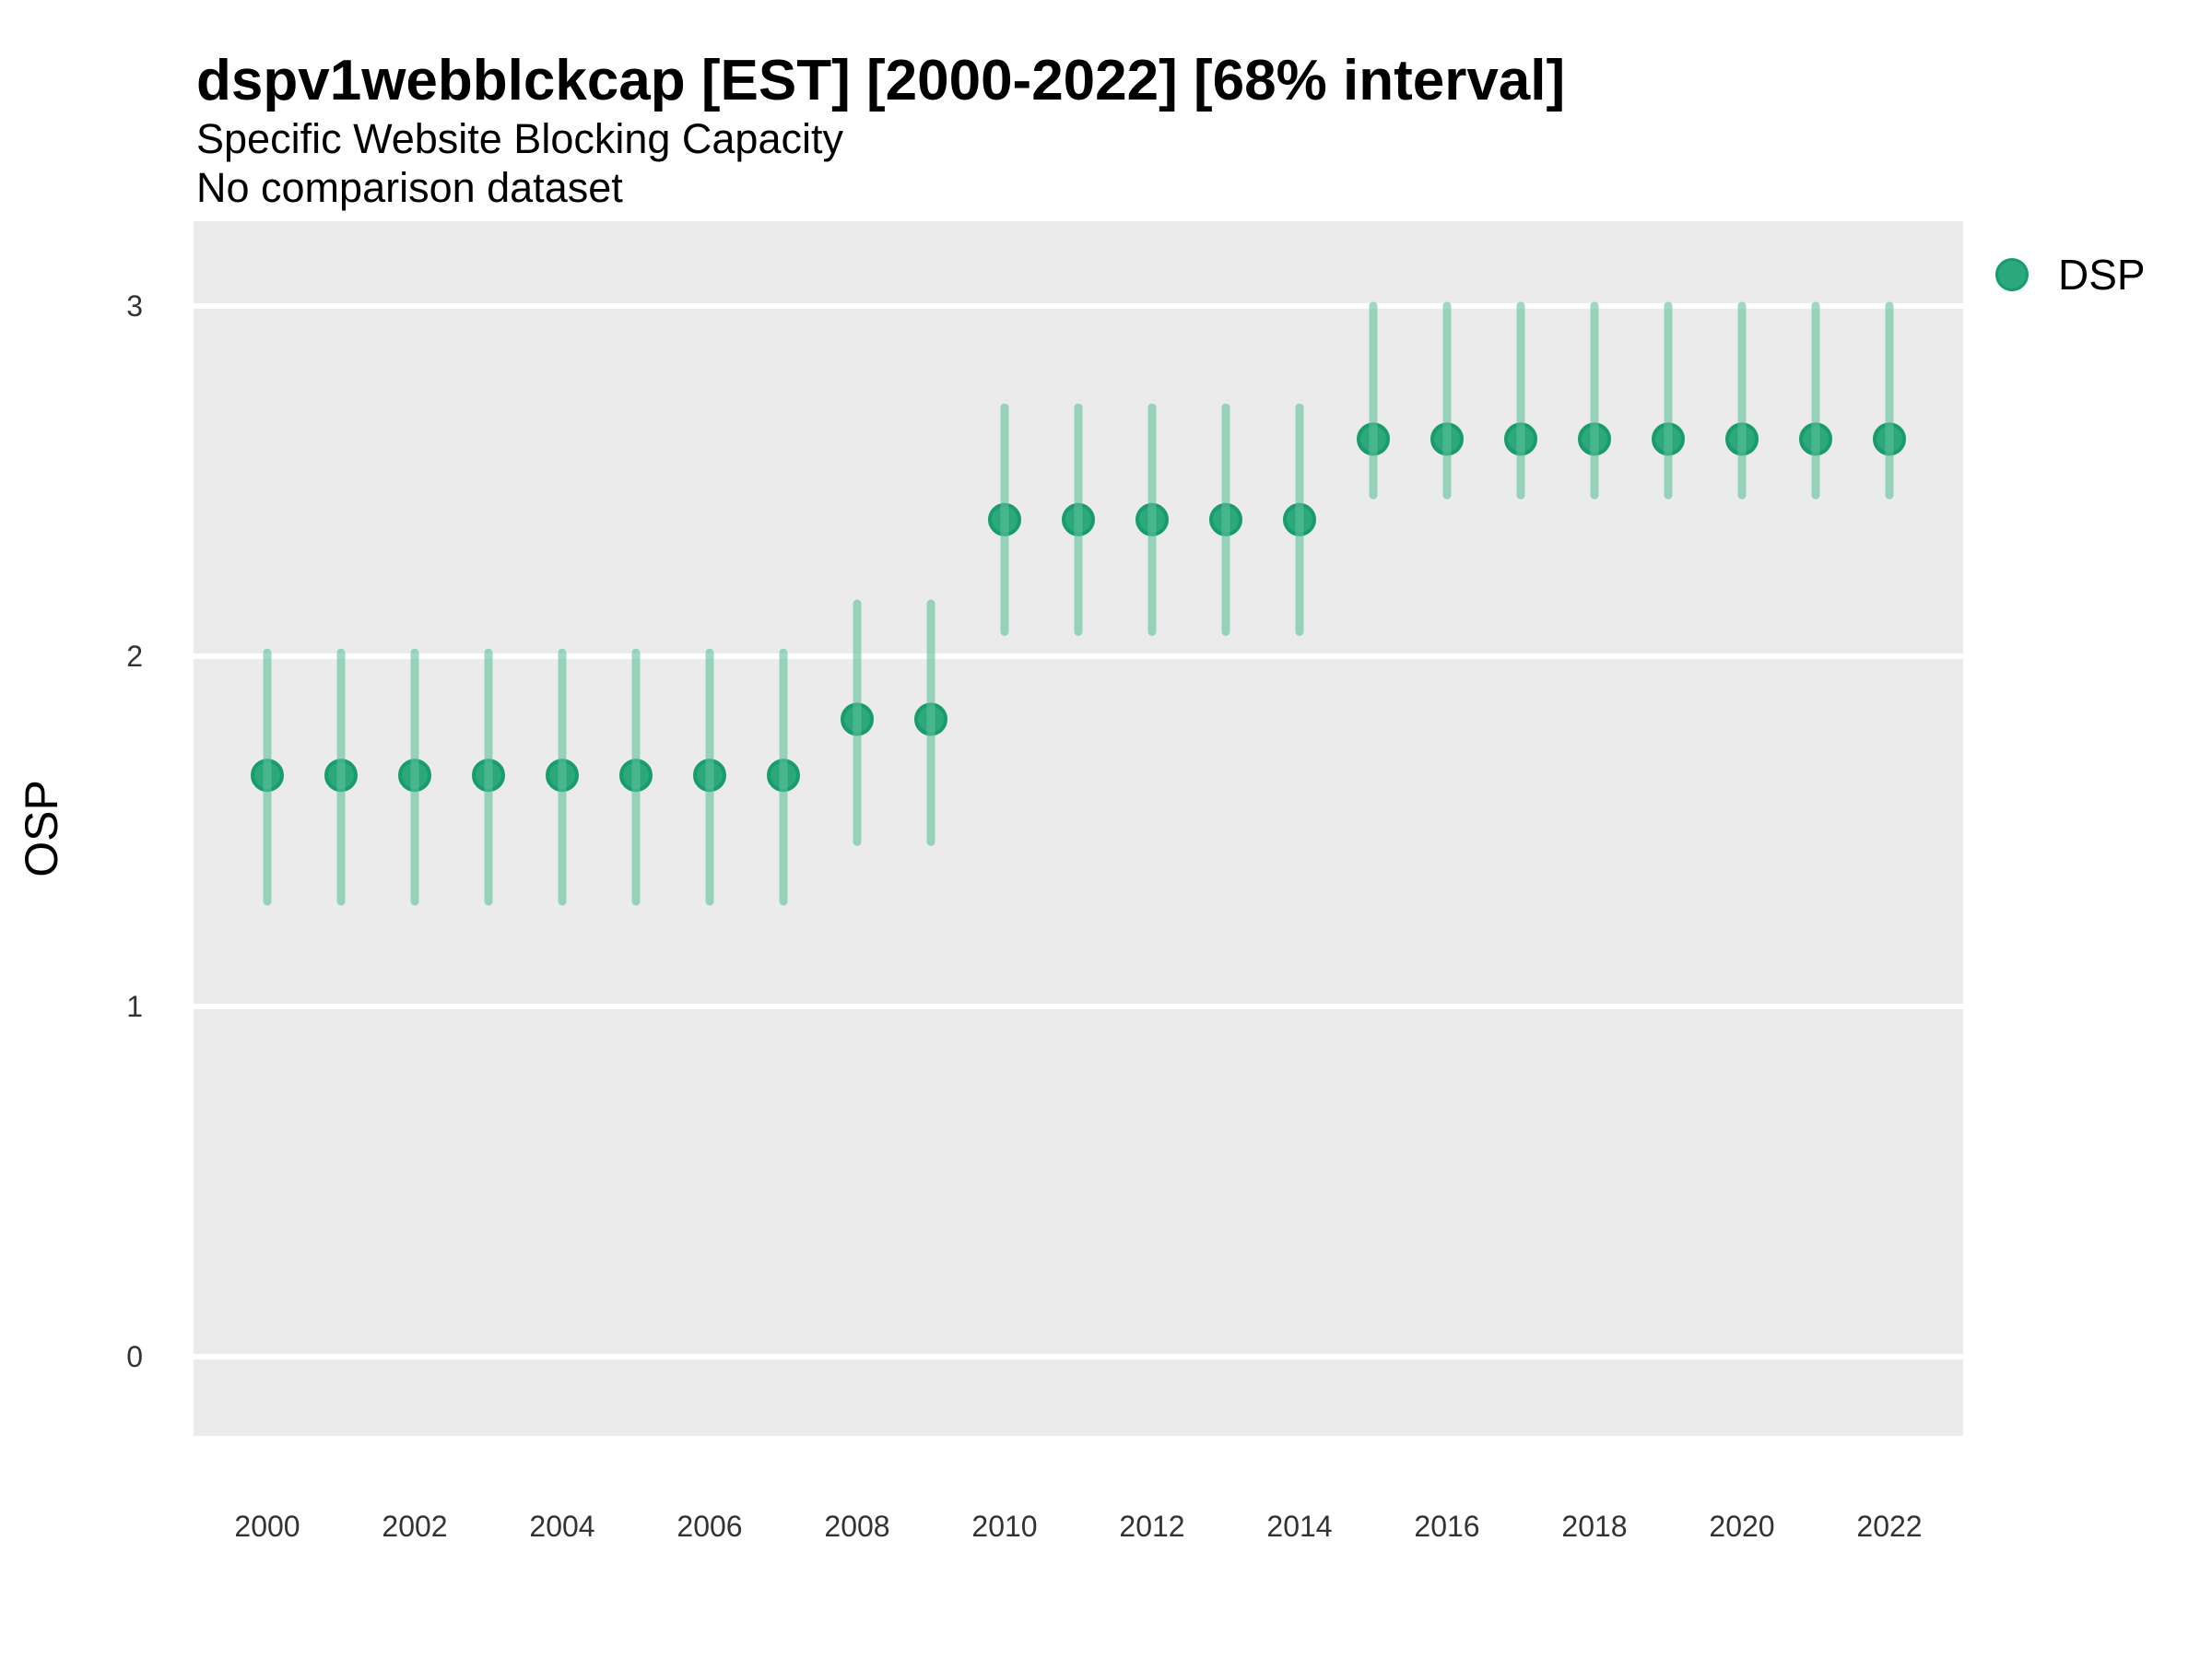  Describe the element at coordinates (414, 1526) in the screenshot. I see `x-tick-label: 2002` at that location.